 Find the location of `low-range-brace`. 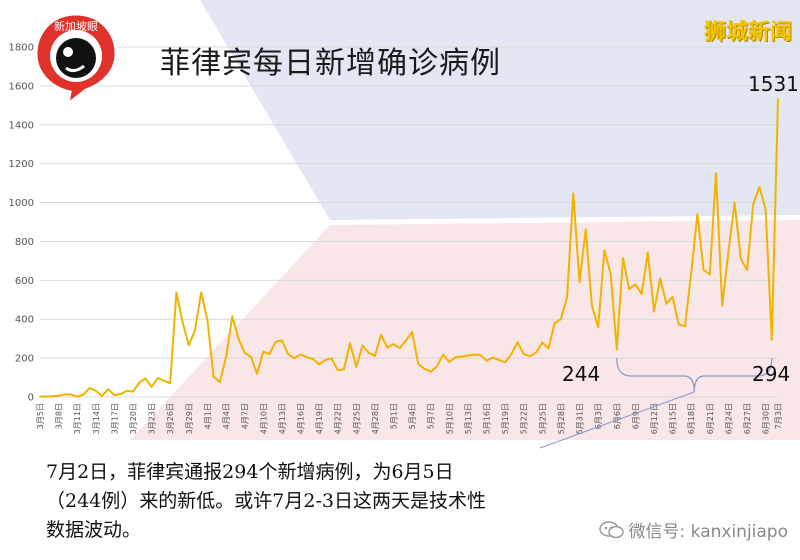

low-range-brace is located at coordinates (694, 375).